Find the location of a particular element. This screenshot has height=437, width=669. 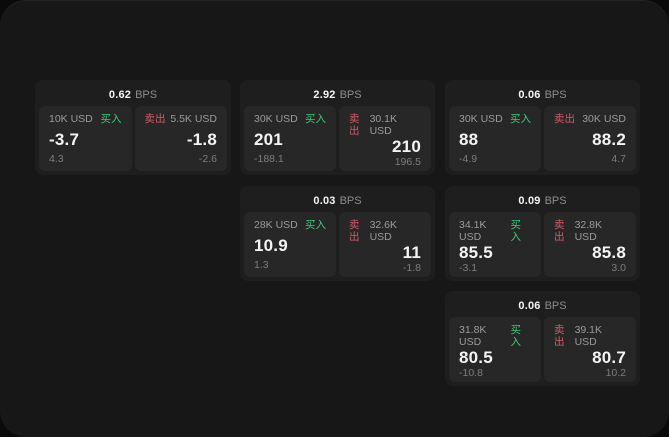

buy-notional: 10K USD is located at coordinates (71, 119).